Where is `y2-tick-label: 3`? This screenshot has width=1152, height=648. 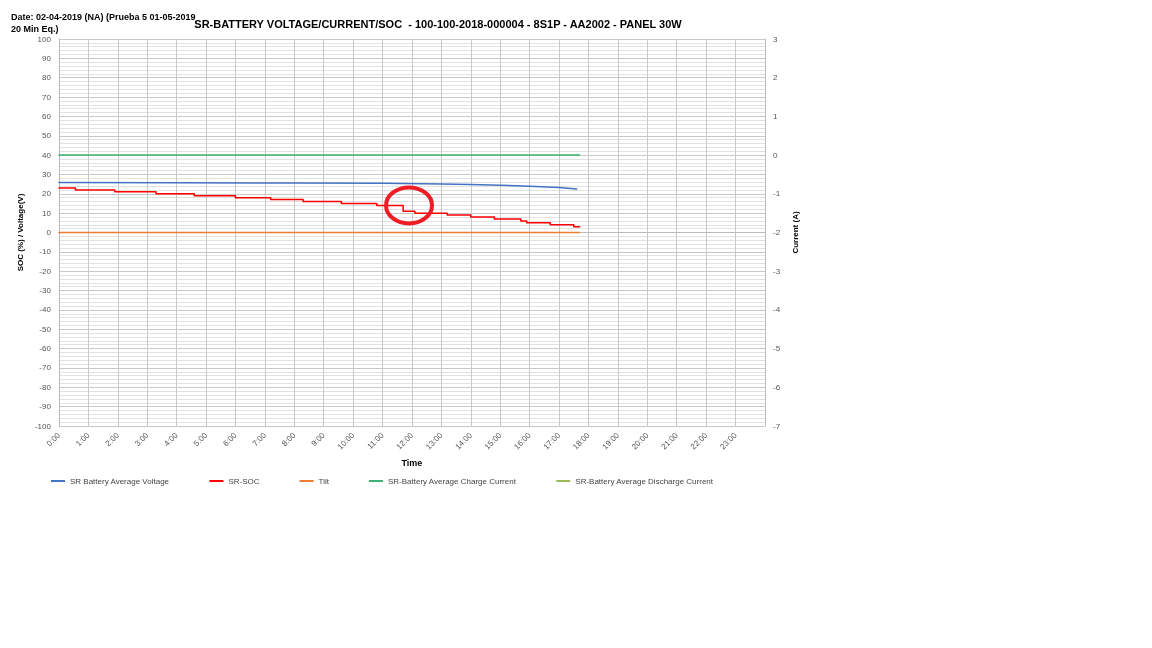 y2-tick-label: 3 is located at coordinates (775, 39).